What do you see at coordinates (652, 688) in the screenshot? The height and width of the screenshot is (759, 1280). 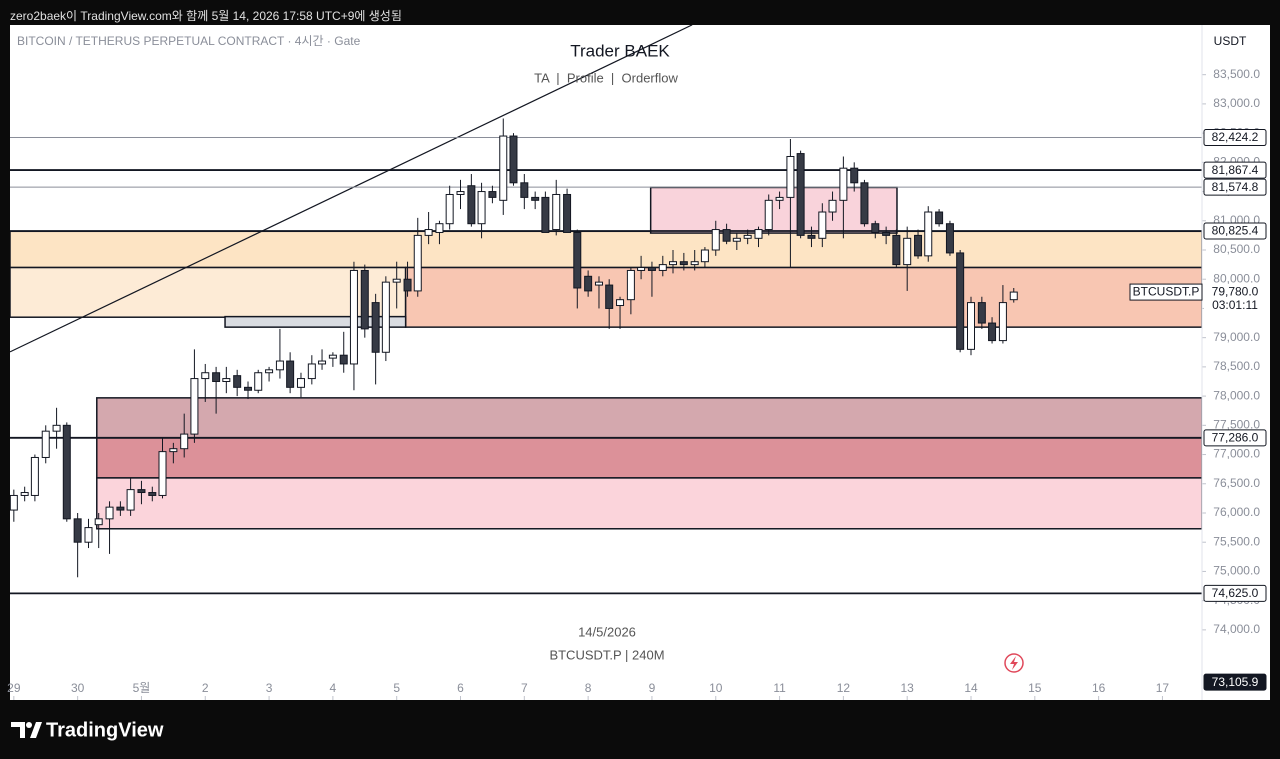 I see `x-tick-label: 9` at bounding box center [652, 688].